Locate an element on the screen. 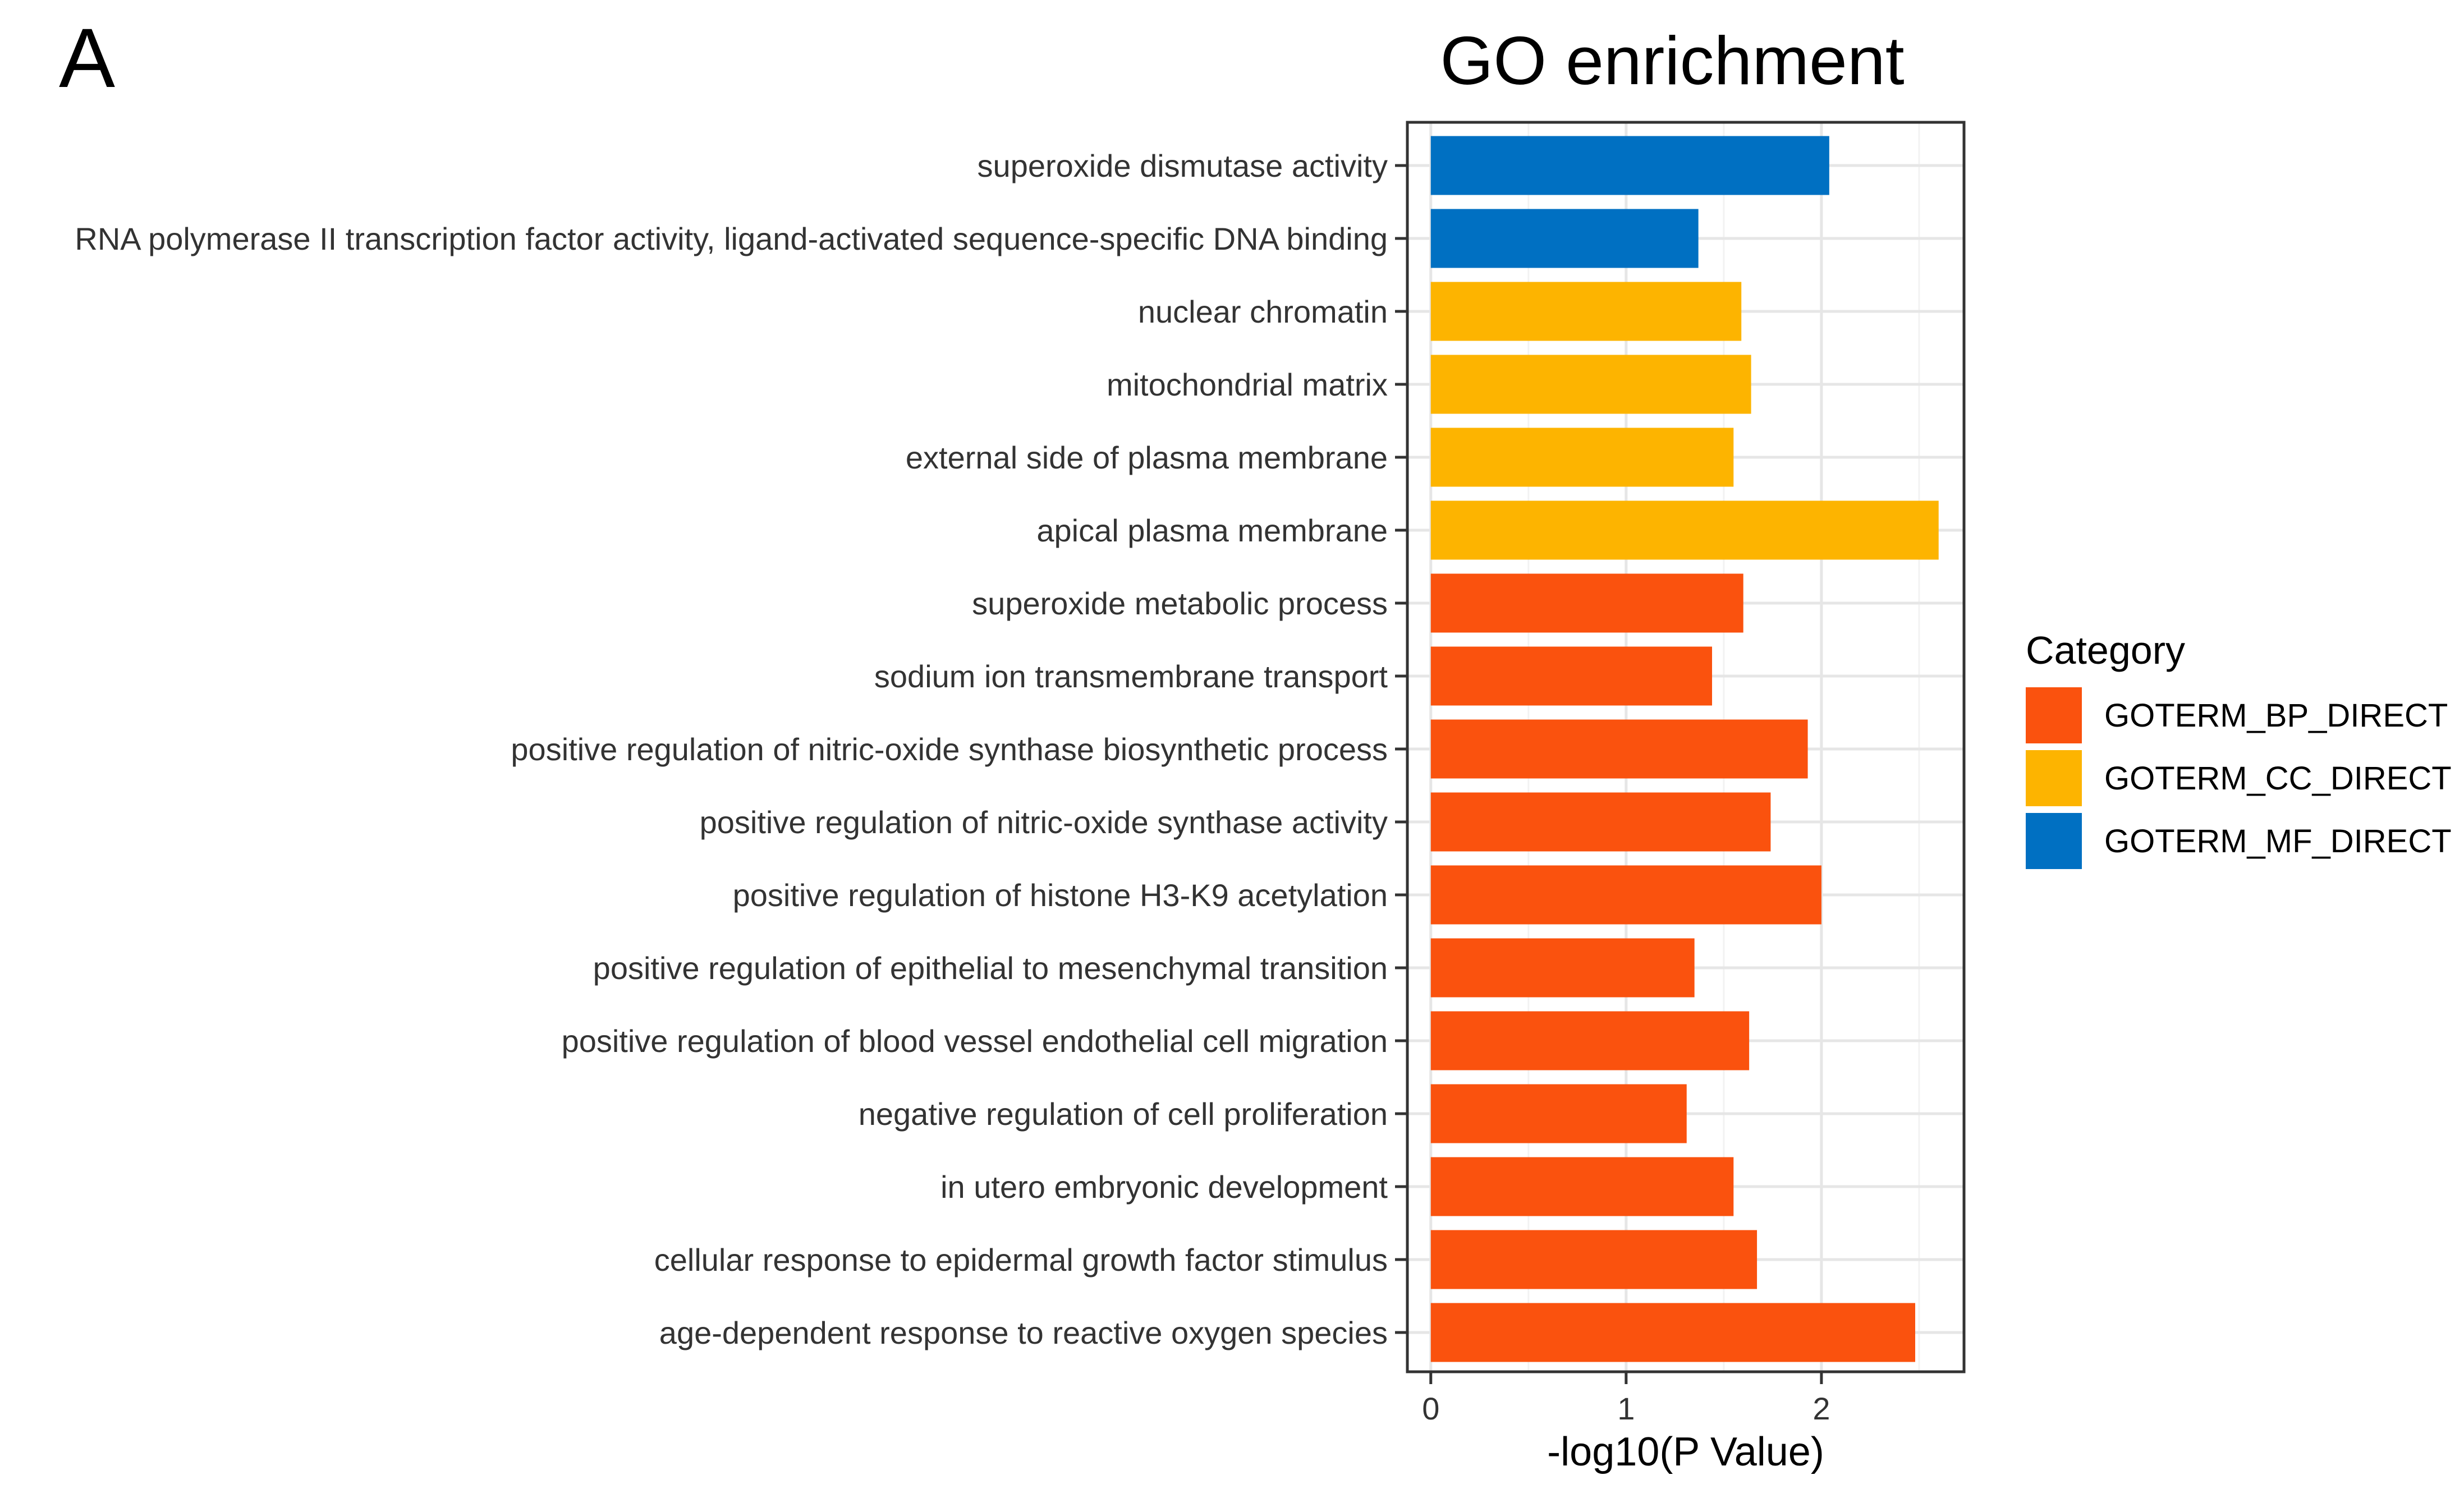 The width and height of the screenshot is (2464, 1498). legend-label: GOTERM_CC_DIRECT is located at coordinates (2278, 778).